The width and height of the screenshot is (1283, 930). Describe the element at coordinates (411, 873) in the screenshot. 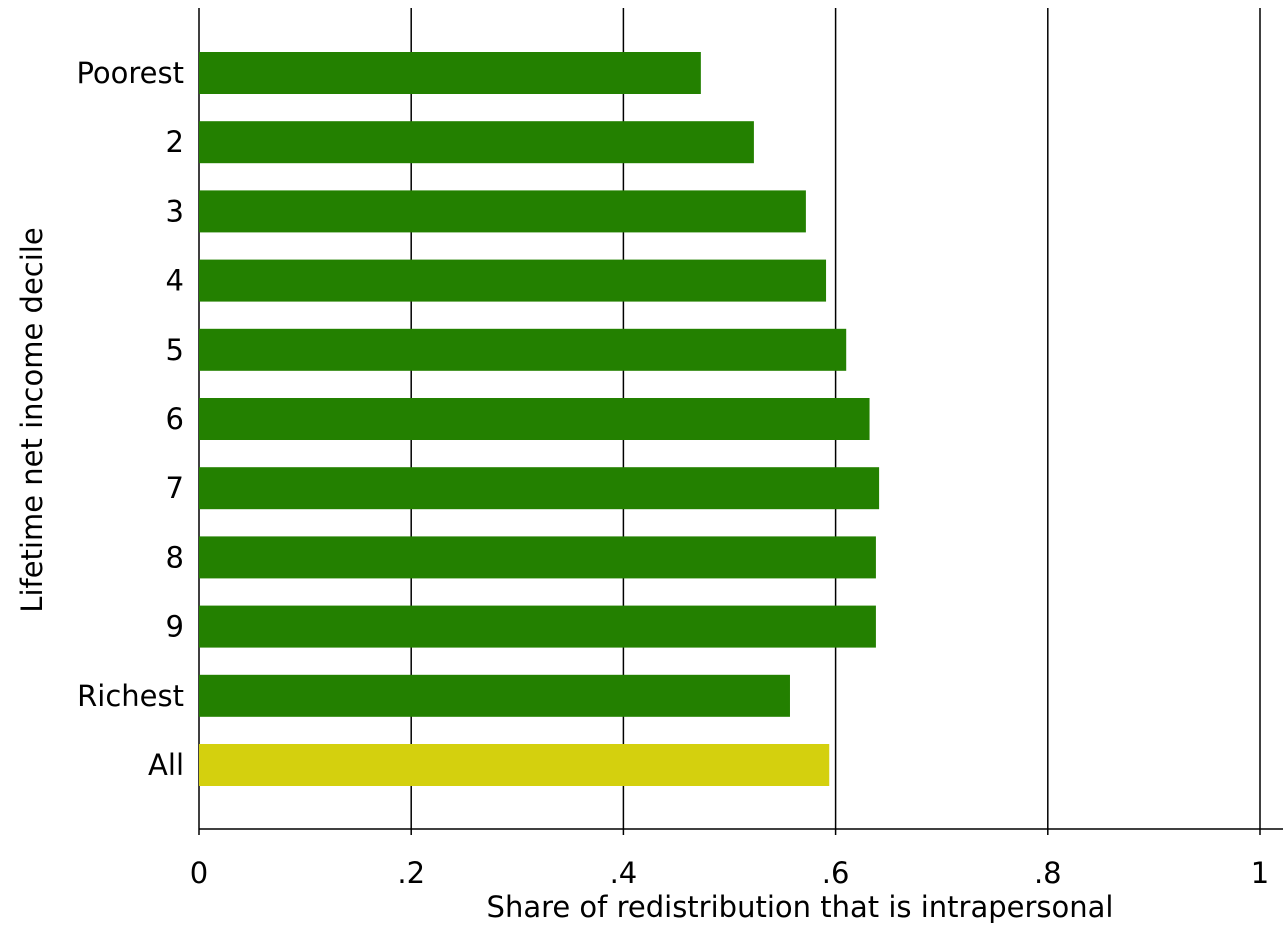

I see `x-tick-label-1: .2` at that location.